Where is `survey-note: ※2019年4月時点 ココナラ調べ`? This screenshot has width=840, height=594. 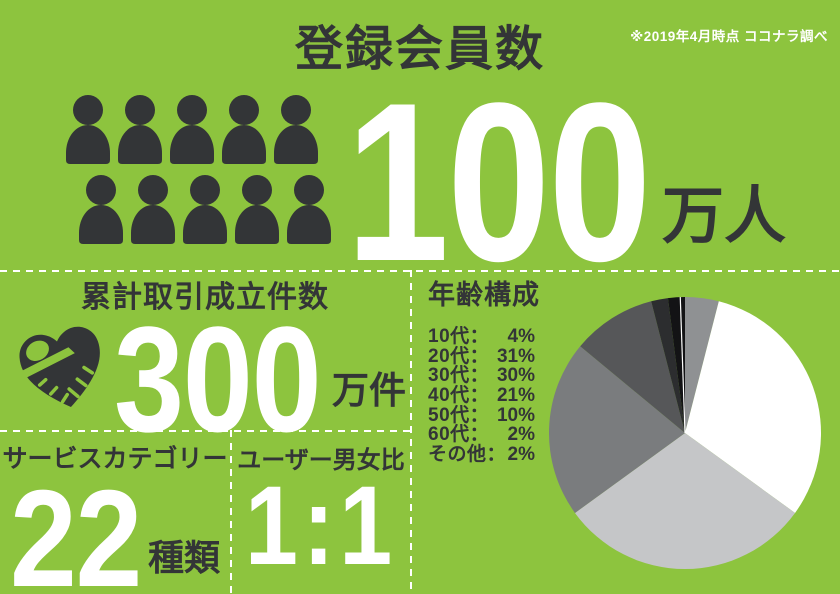
survey-note: ※2019年4月時点 ココナラ調べ is located at coordinates (729, 36).